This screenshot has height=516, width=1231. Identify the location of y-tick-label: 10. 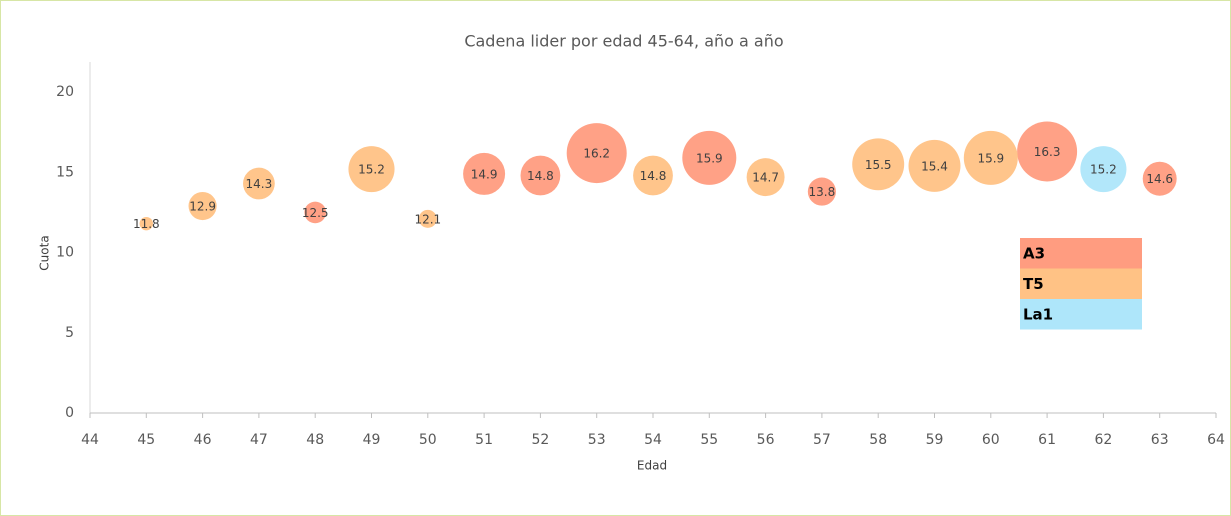
(65, 253).